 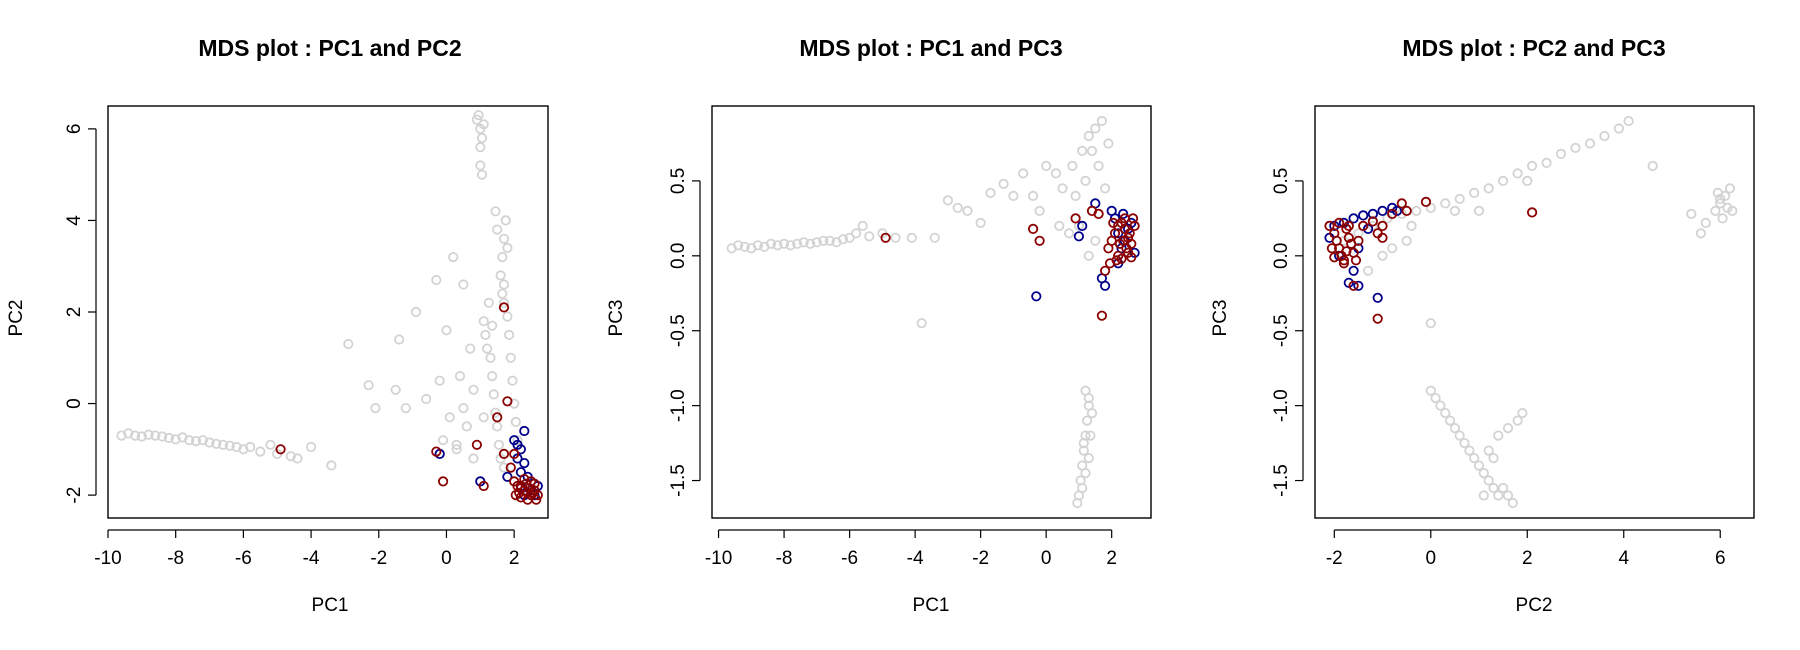 I want to click on x-axis-label: PC1, so click(x=931, y=605).